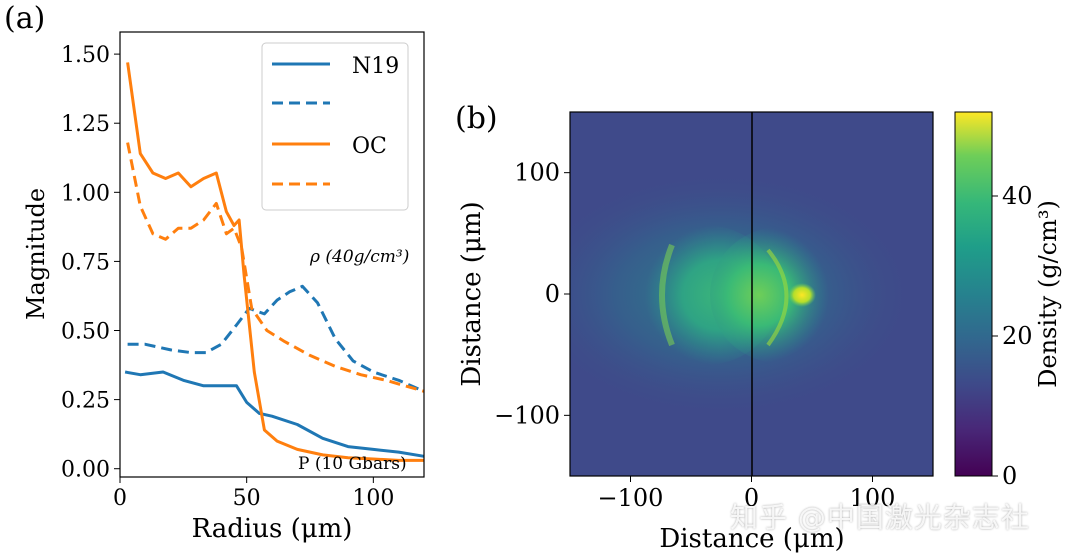  I want to click on panel-b-ylabel: Distance (μm), so click(472, 293).